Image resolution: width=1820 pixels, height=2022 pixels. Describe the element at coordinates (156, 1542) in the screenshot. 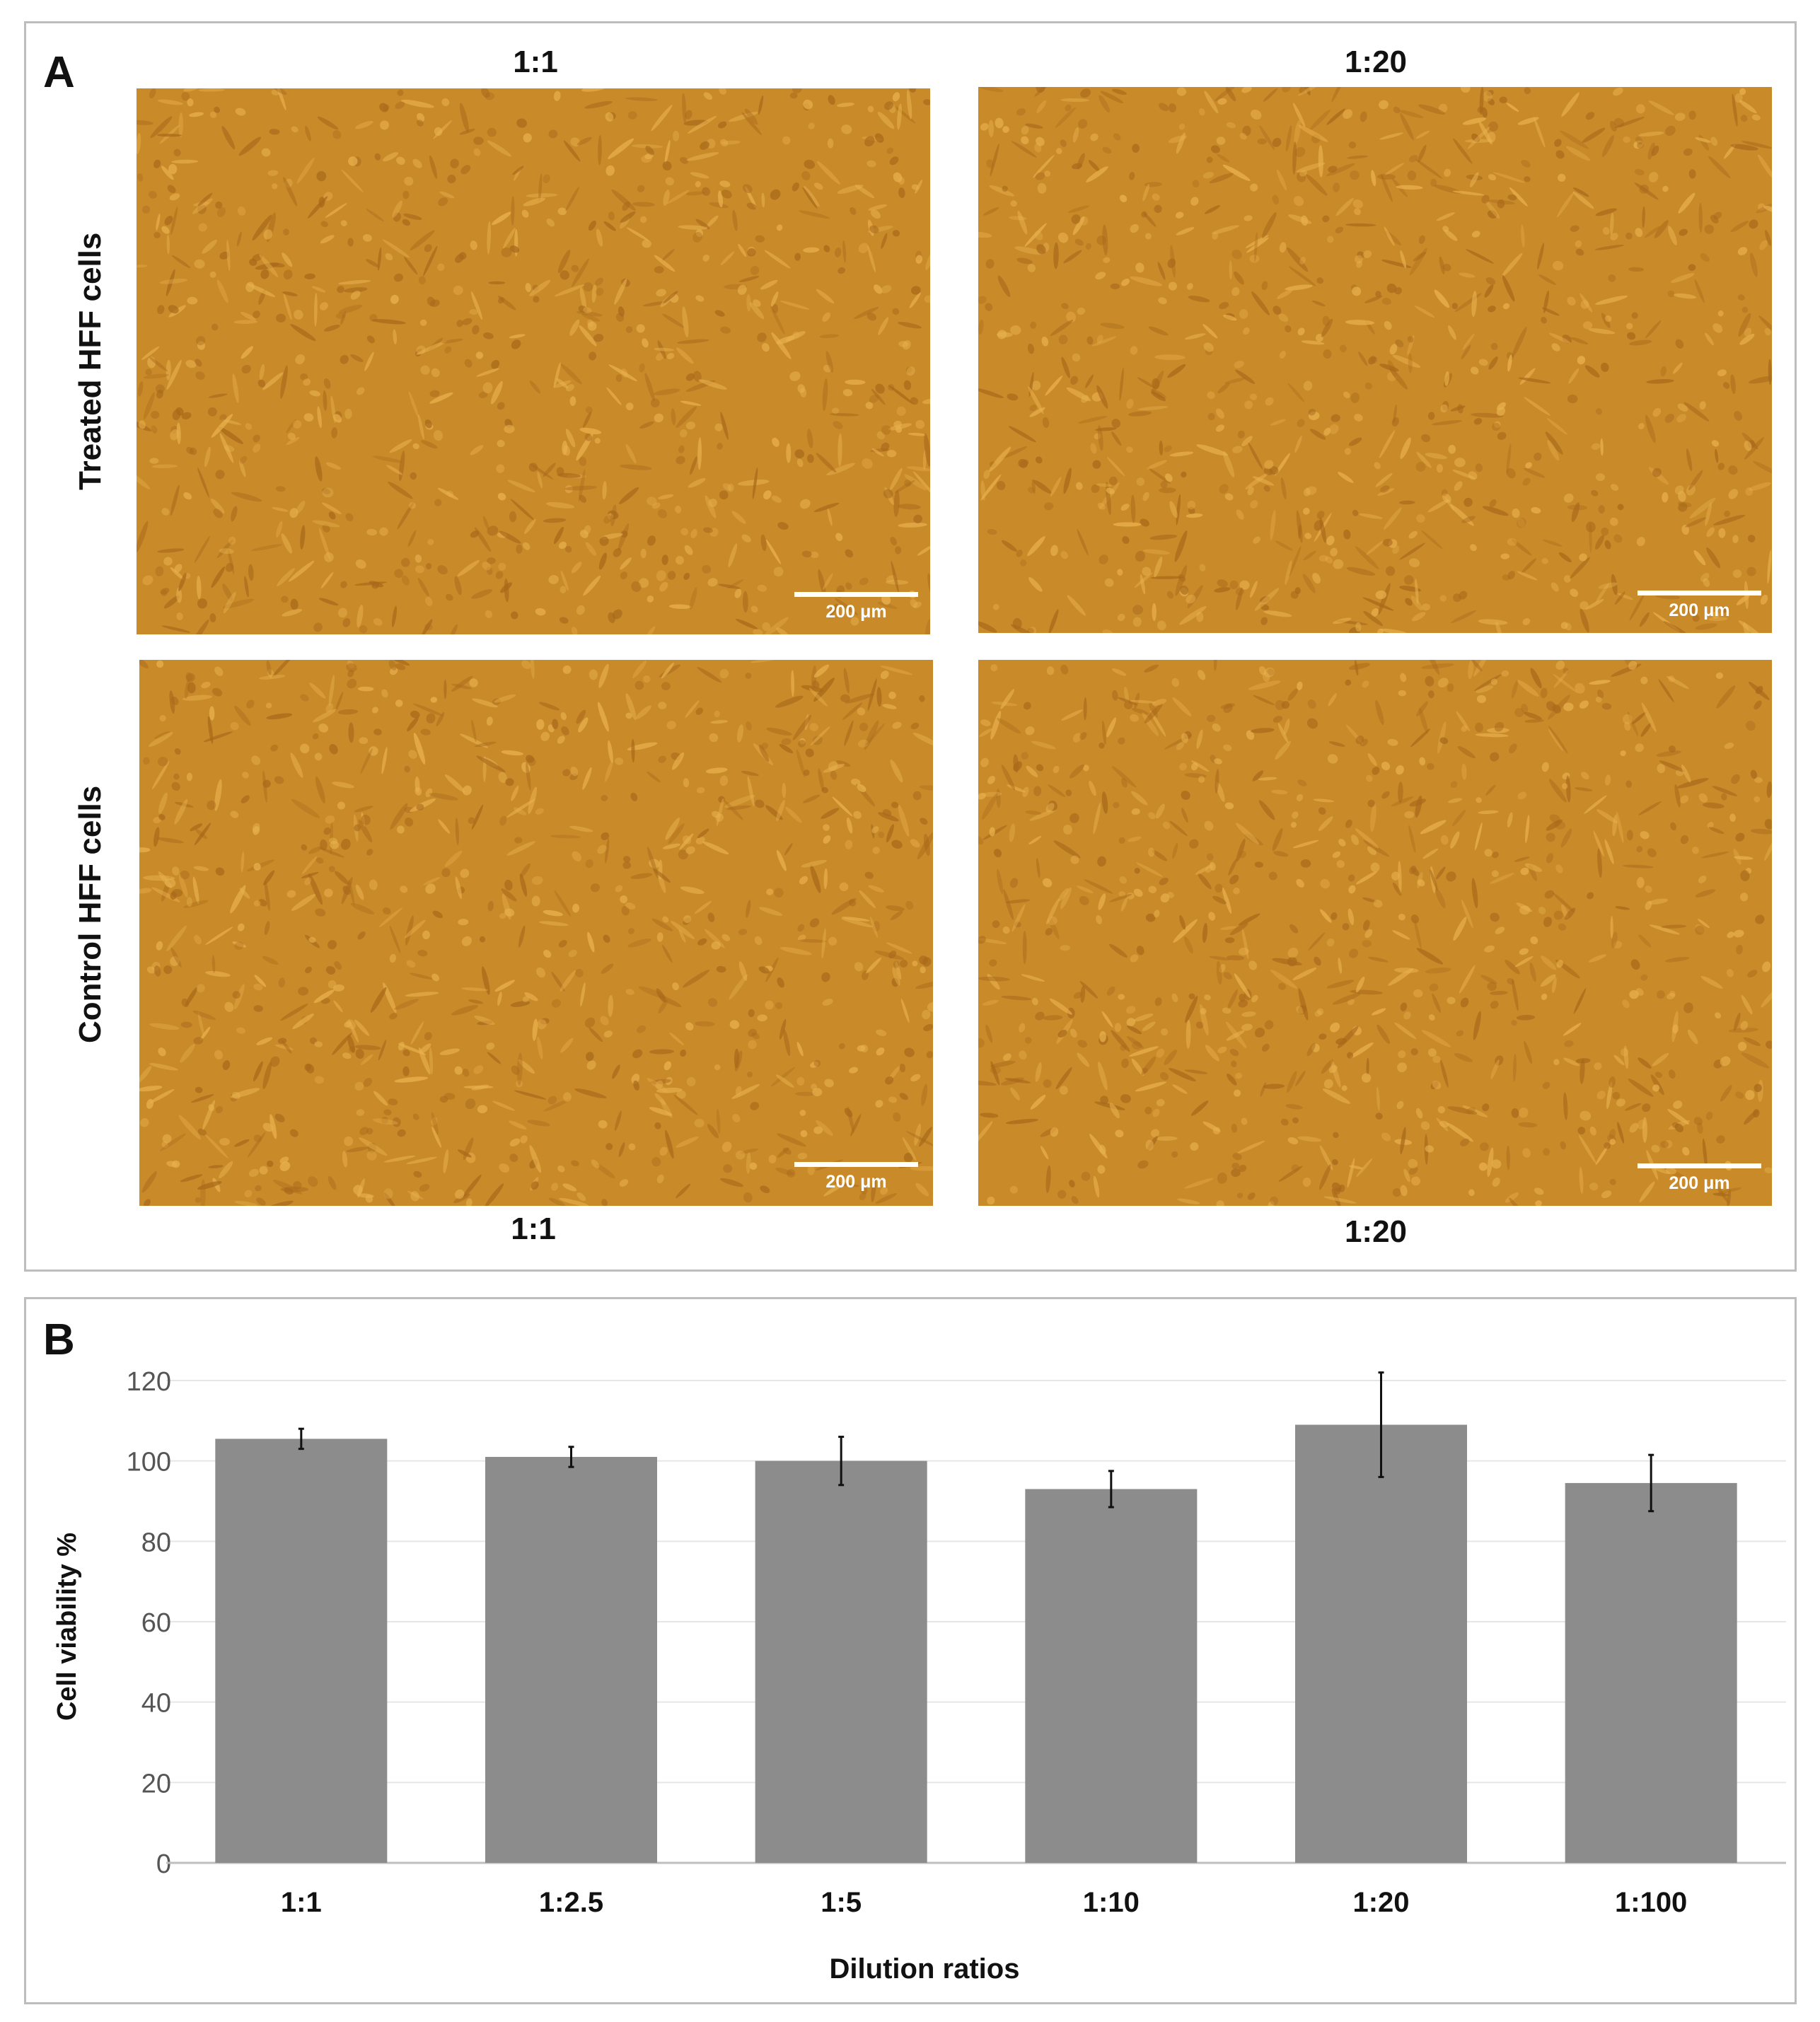

I see `y-tick-label: 80` at that location.